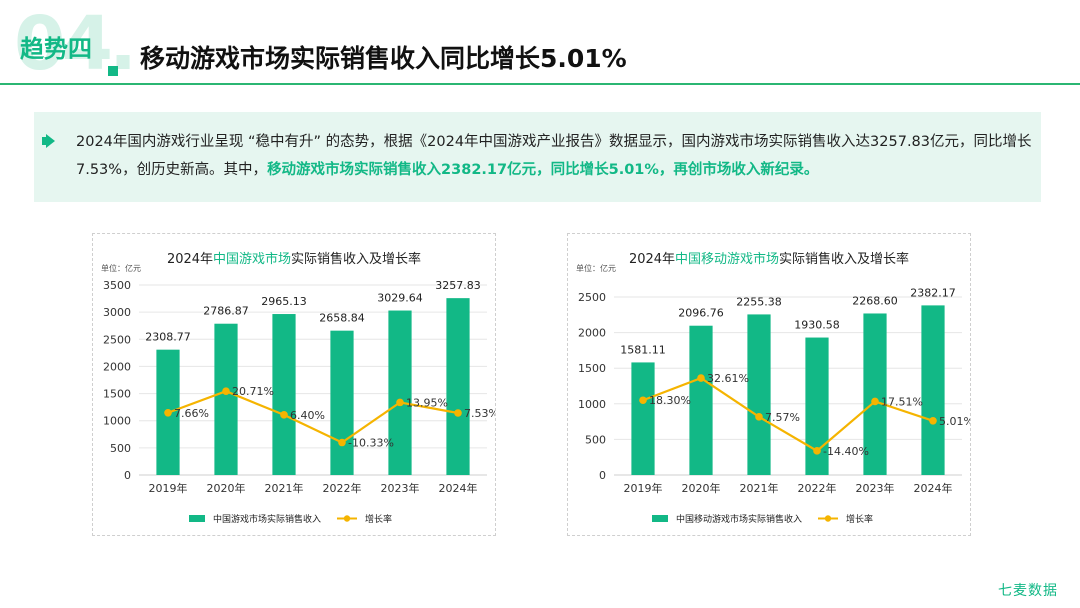 The height and width of the screenshot is (608, 1080). What do you see at coordinates (371, 443) in the screenshot?
I see `growth-value-label: -10.33%` at bounding box center [371, 443].